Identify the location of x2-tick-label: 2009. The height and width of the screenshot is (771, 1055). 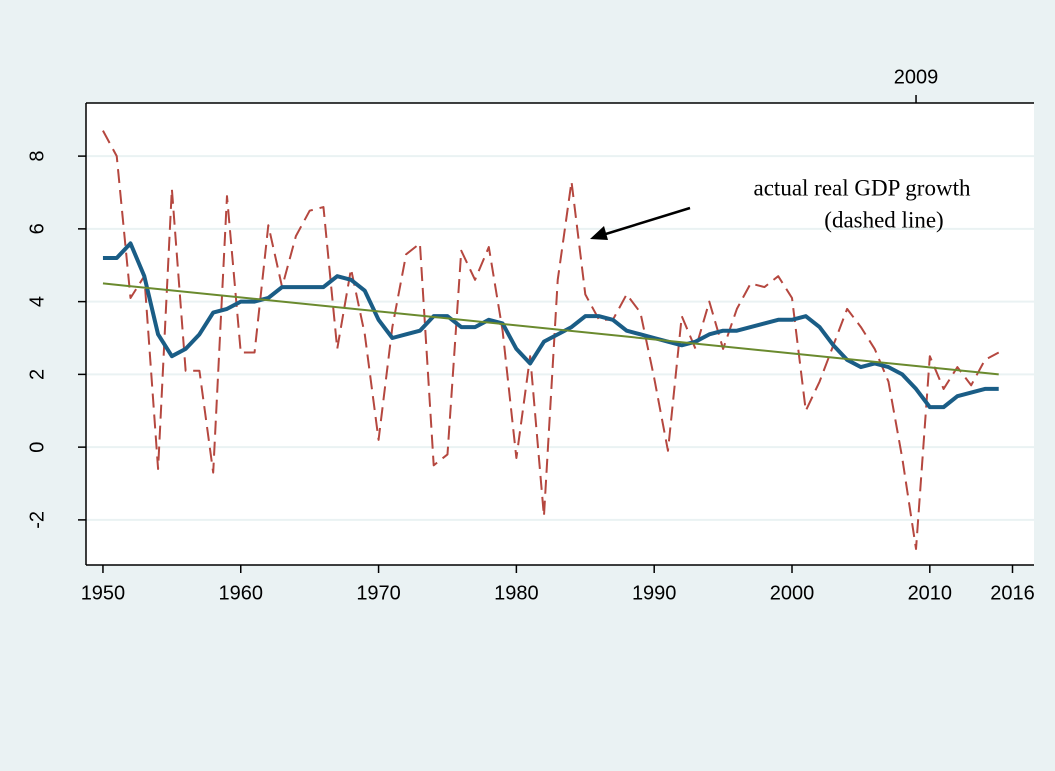
(916, 77).